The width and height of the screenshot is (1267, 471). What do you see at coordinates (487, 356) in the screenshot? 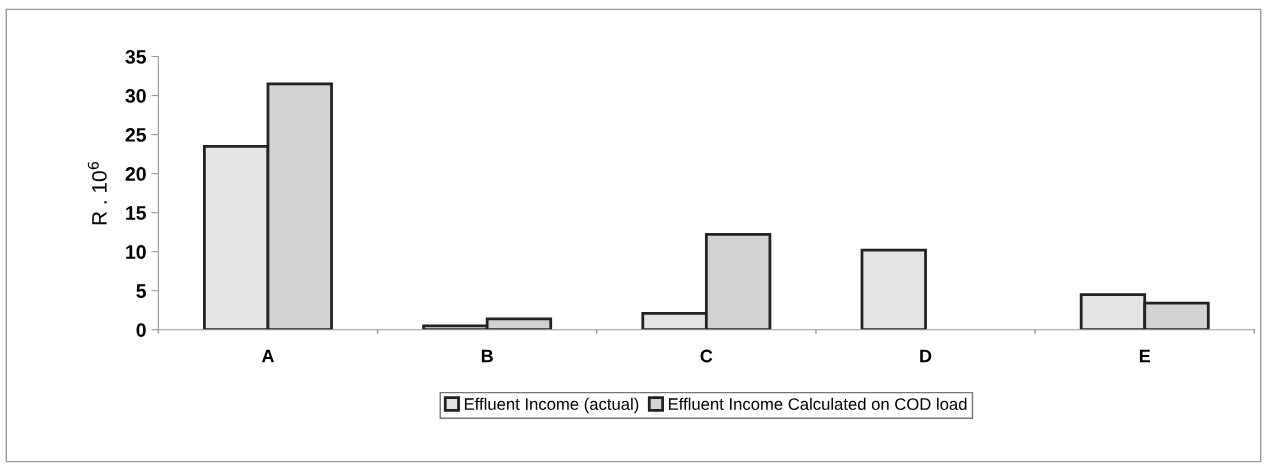
I see `x-tick-label: B` at bounding box center [487, 356].